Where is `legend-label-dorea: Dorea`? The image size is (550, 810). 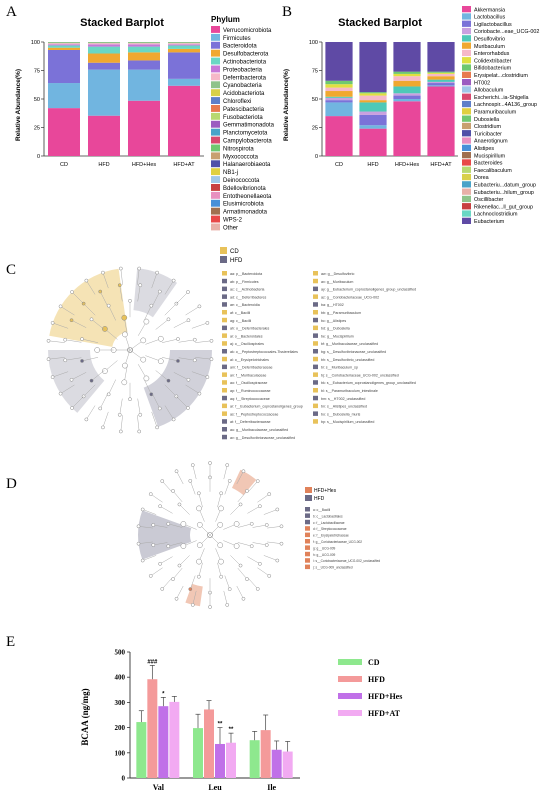 legend-label-dorea: Dorea is located at coordinates (481, 178).